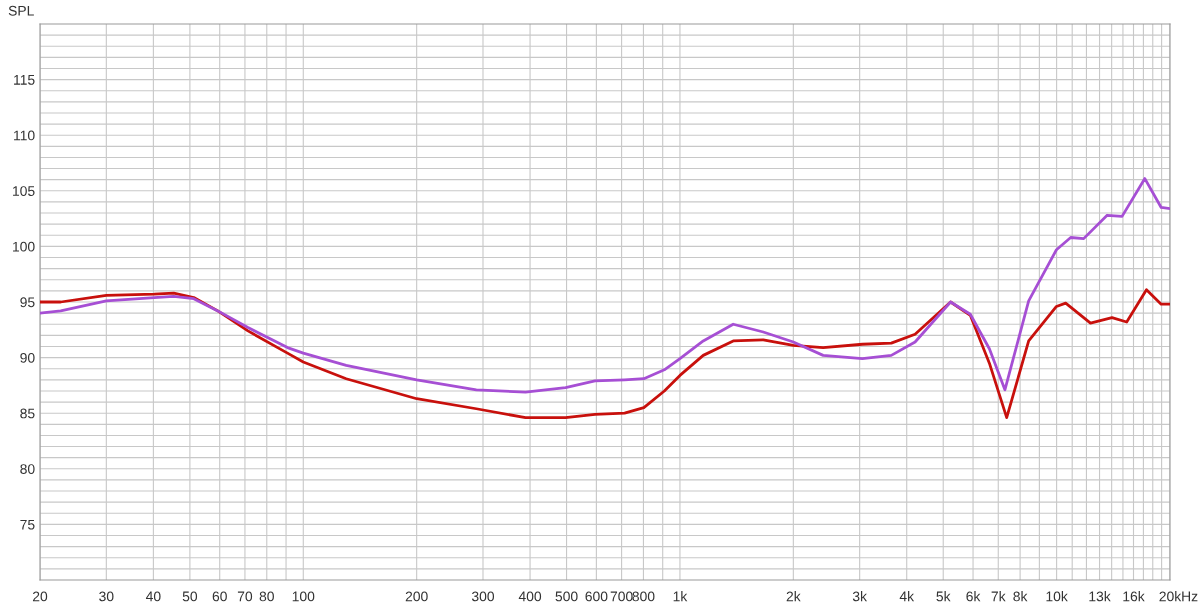 The image size is (1200, 604). I want to click on x-tick-label: 2k, so click(793, 596).